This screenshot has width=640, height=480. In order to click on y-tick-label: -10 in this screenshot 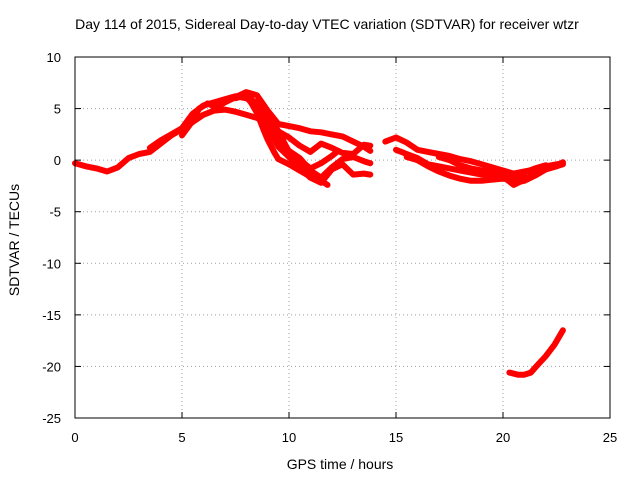, I will do `click(51, 263)`.